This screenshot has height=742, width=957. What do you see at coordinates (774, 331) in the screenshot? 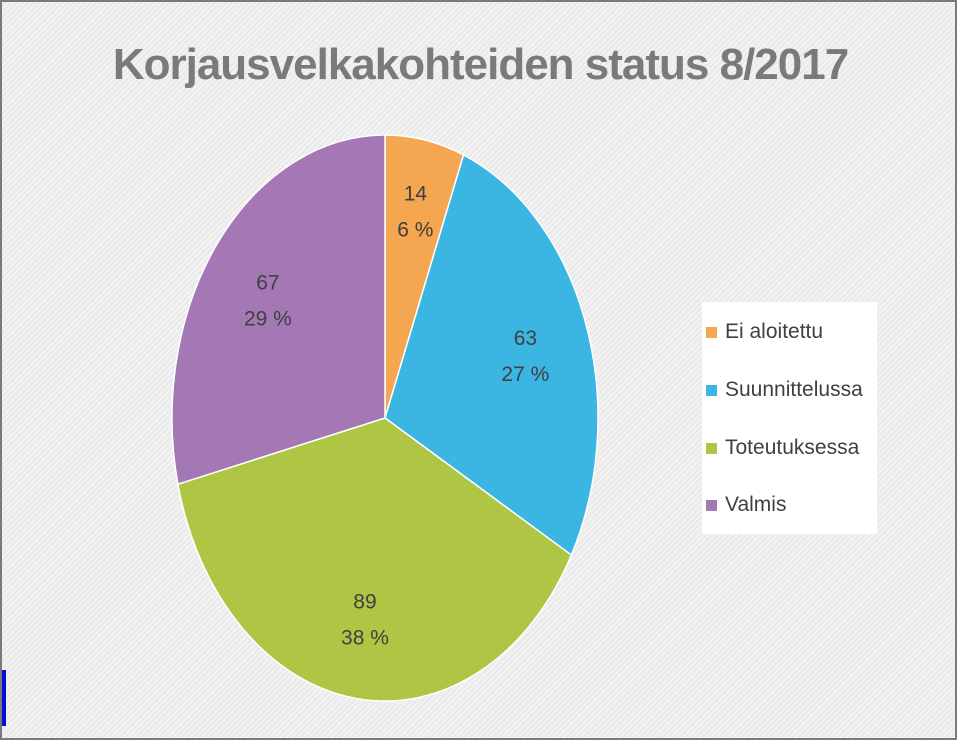
I see `legend-label: Ei aloitettu` at bounding box center [774, 331].